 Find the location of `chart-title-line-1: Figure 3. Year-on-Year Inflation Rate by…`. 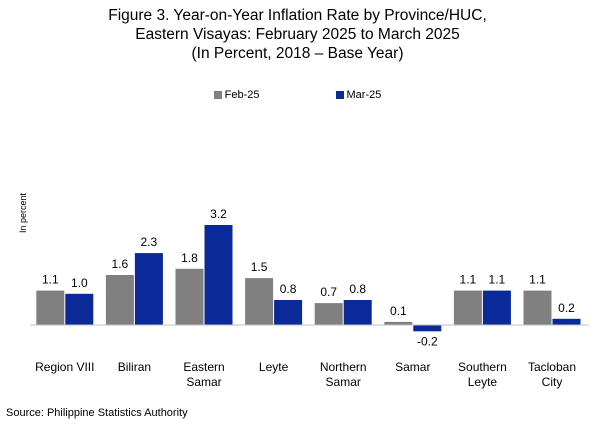

chart-title-line-1: Figure 3. Year-on-Year Inflation Rate by… is located at coordinates (297, 15).